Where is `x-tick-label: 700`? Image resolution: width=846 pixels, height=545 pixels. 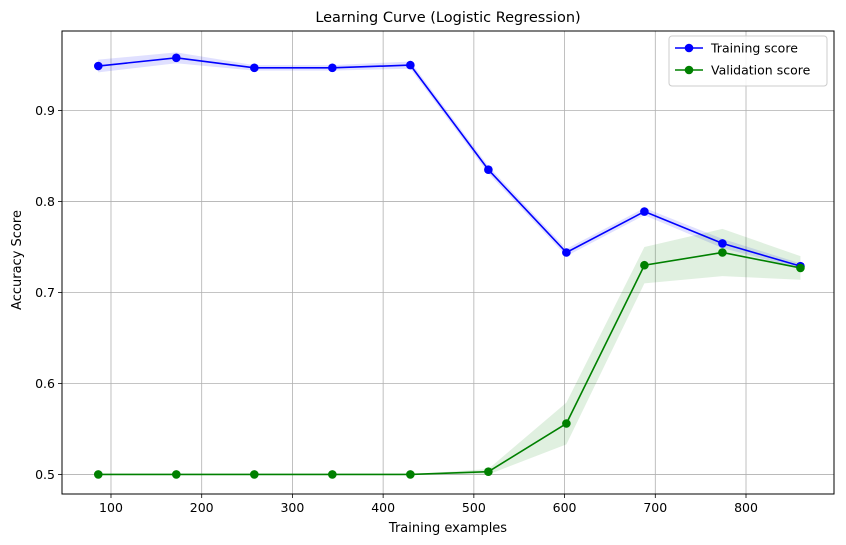 x-tick-label: 700 is located at coordinates (655, 507).